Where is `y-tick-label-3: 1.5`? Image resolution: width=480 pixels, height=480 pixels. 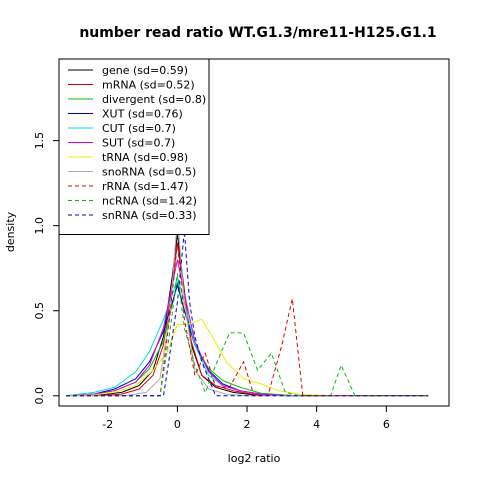
y-tick-label-3: 1.5 is located at coordinates (39, 141).